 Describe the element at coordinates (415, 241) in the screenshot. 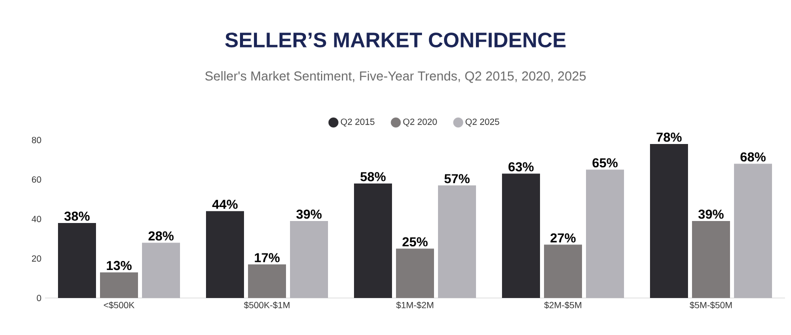

I see `data-label: 25%` at that location.